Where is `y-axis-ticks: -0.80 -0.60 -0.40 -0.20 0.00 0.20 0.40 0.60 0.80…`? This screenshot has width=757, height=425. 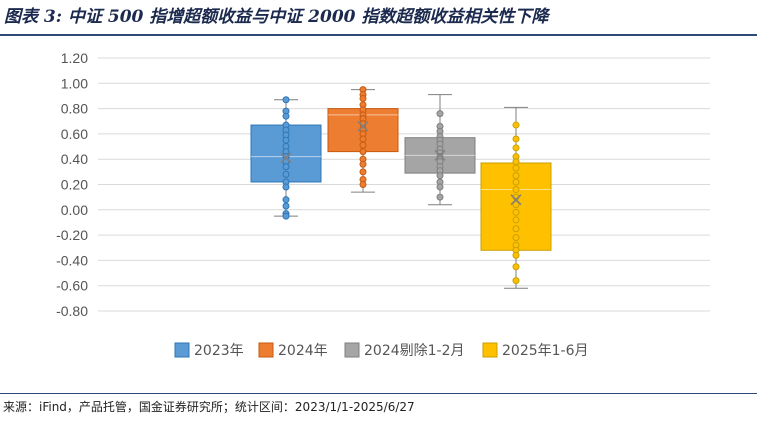
y-axis-ticks: -0.80 -0.60 -0.40 -0.20 0.00 0.20 0.40 0.60 0.80… is located at coordinates (72, 184).